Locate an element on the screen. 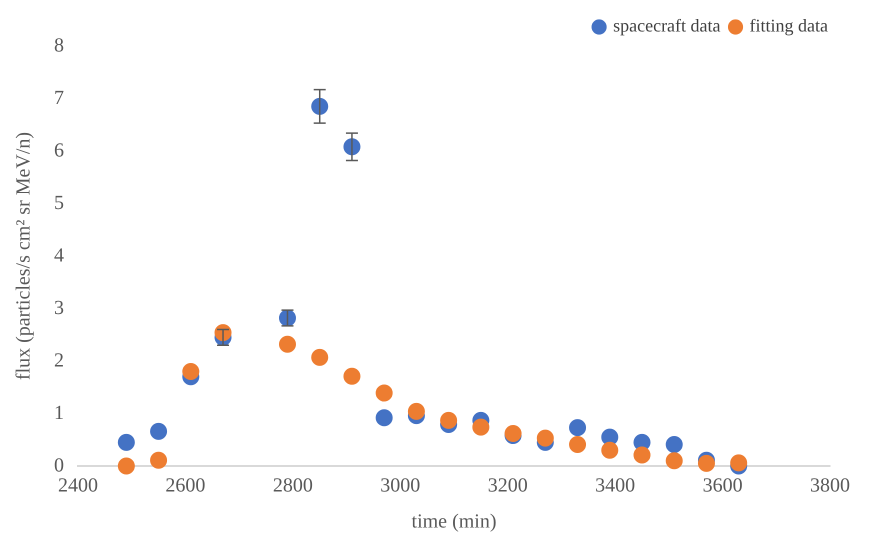 This screenshot has height=551, width=870. legend-label: spacecraft data is located at coordinates (667, 26).